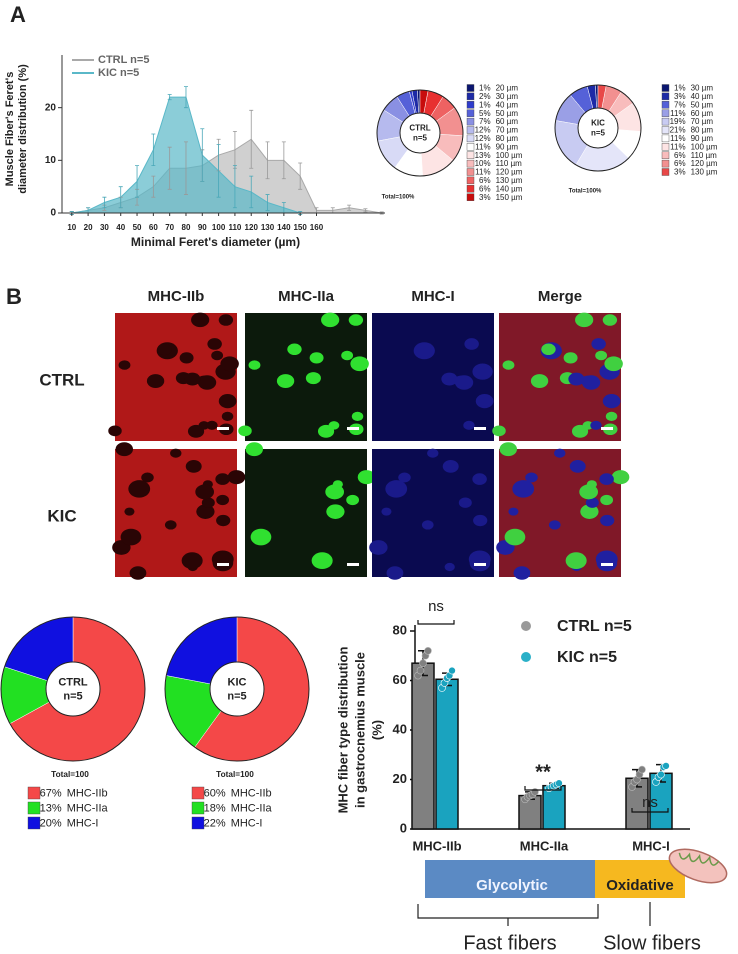  I want to click on x-tick-label: MHC-IIb, so click(436, 845).